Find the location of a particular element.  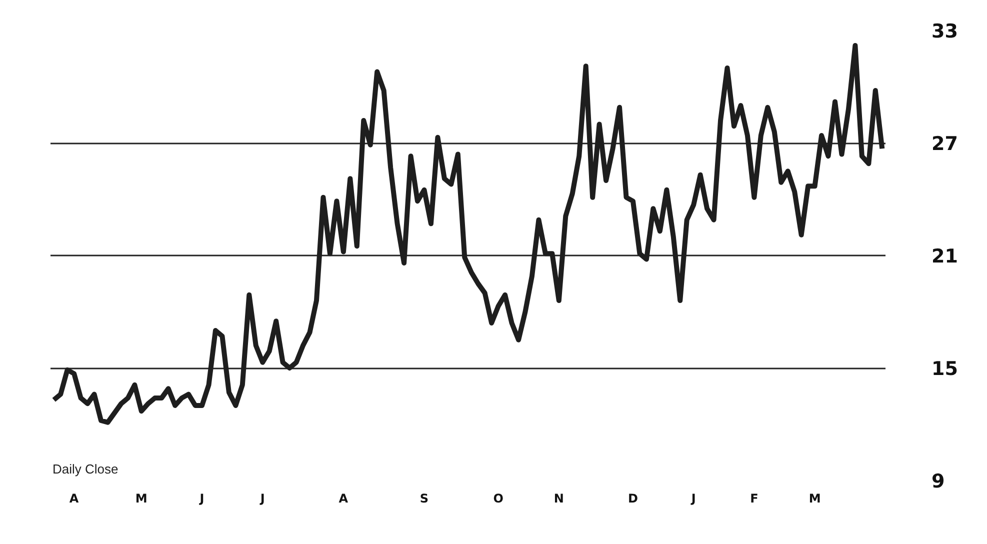

x-tick-label: S is located at coordinates (424, 499).